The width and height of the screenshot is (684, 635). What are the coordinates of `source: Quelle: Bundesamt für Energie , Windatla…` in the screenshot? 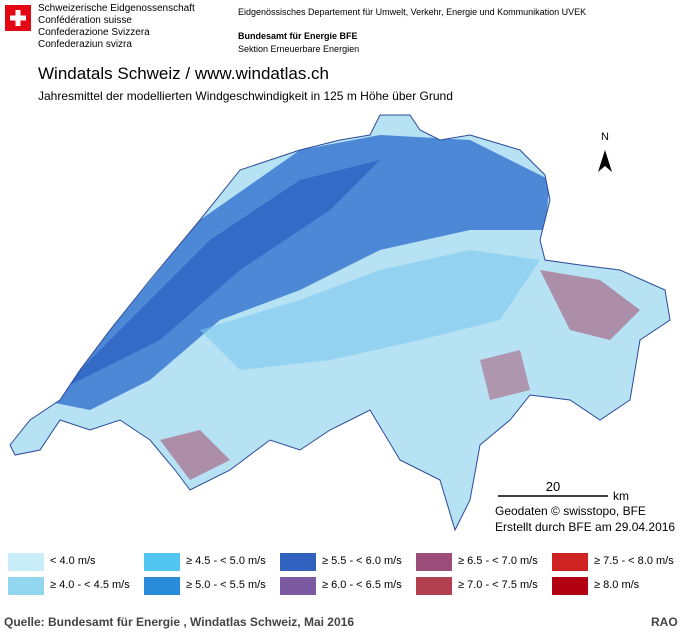 It's located at (179, 622).